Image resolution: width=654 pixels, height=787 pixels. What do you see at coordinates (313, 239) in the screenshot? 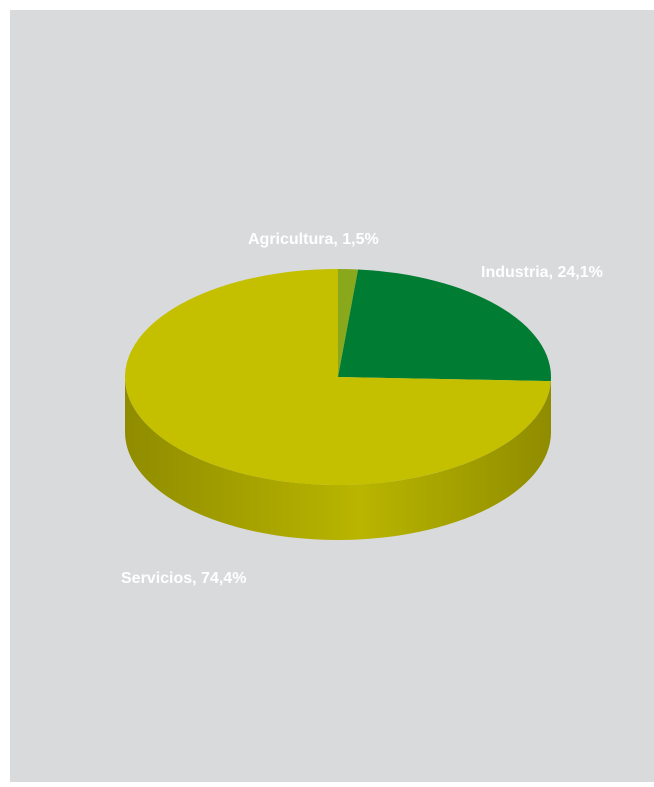
I see `label-agricultura: Agricultura, 1,5%` at bounding box center [313, 239].